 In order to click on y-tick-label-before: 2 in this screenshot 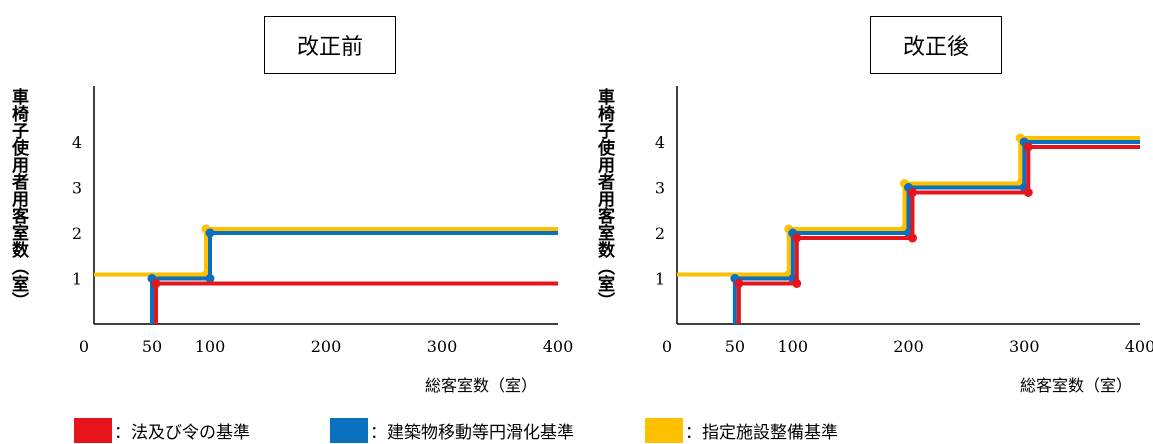, I will do `click(77, 233)`.